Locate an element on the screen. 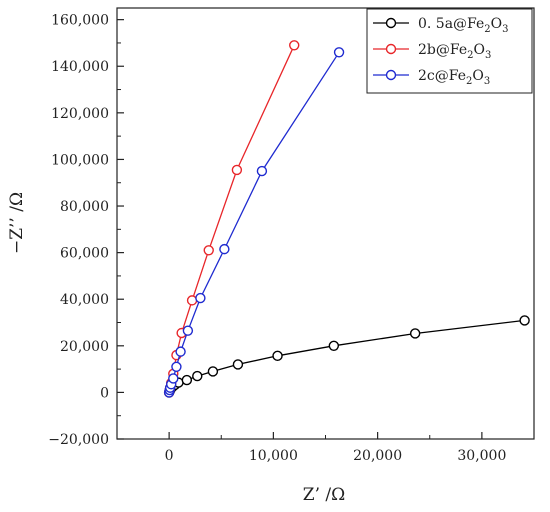  legend-entry: 2c@Fe2O3 is located at coordinates (431, 77).